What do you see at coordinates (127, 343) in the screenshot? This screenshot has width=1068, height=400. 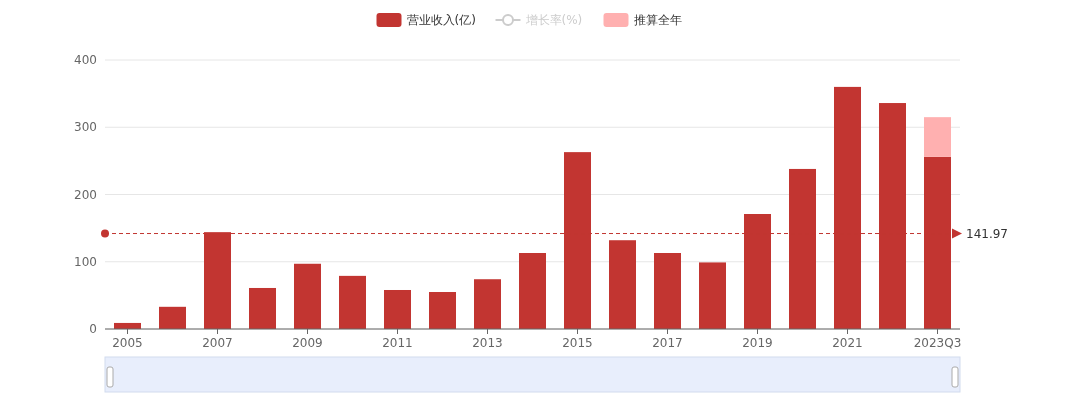 I see `x-tick-label: 2005` at bounding box center [127, 343].